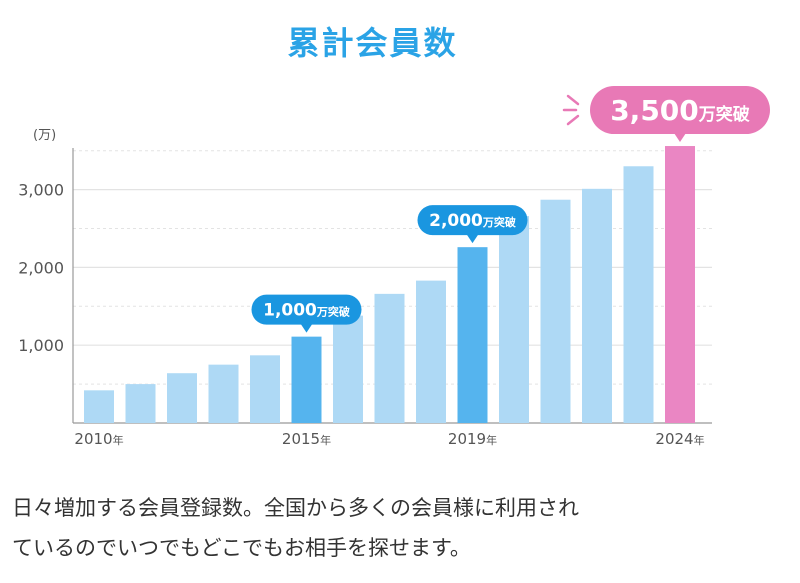 This screenshot has height=583, width=800. What do you see at coordinates (472, 439) in the screenshot?
I see `x-tick-label: 2019年` at bounding box center [472, 439].